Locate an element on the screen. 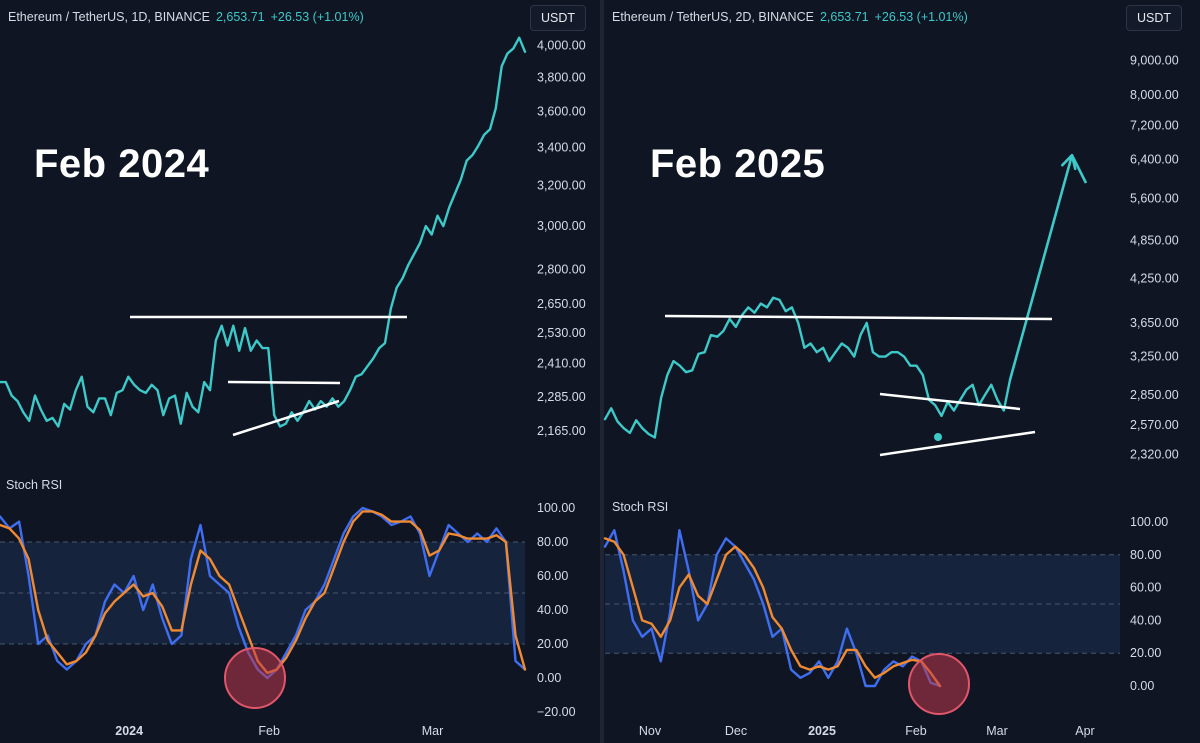 Image resolution: width=1200 pixels, height=743 pixels. right-price-tick-label: 3,250.00 is located at coordinates (1154, 357).